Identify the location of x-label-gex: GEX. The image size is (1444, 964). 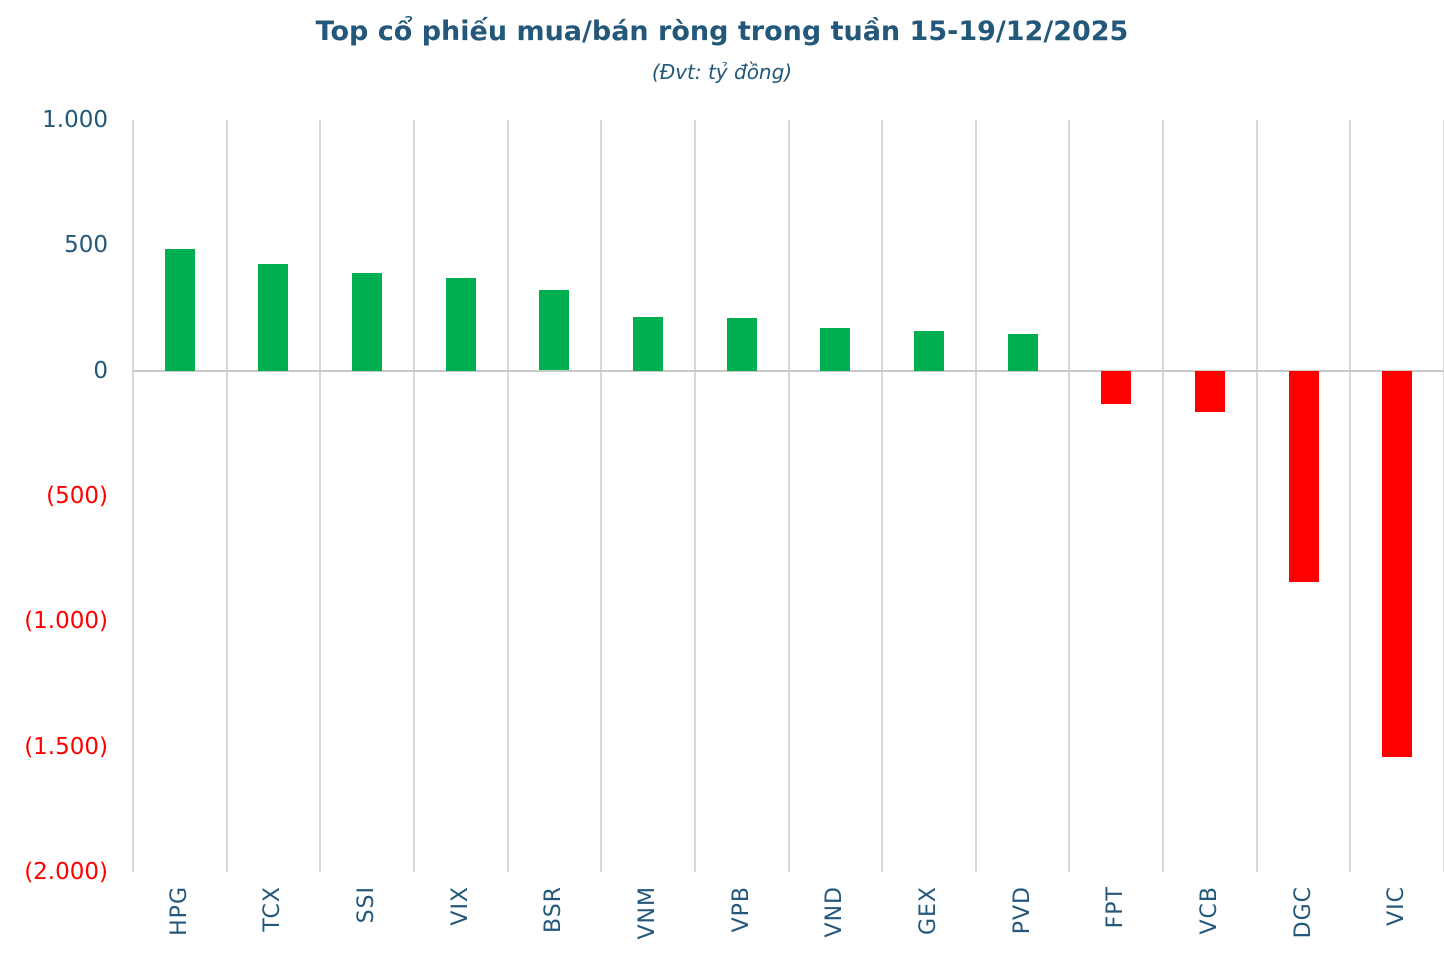
(928, 911).